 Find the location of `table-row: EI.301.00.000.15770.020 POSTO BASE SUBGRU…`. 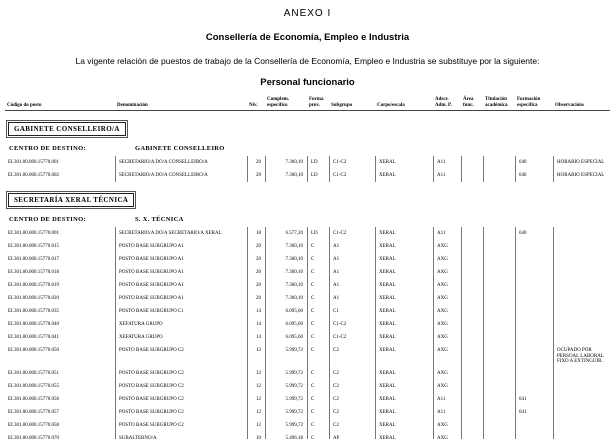

table-row: EI.301.00.000.15770.020 POSTO BASE SUBGRU… is located at coordinates (307, 298).